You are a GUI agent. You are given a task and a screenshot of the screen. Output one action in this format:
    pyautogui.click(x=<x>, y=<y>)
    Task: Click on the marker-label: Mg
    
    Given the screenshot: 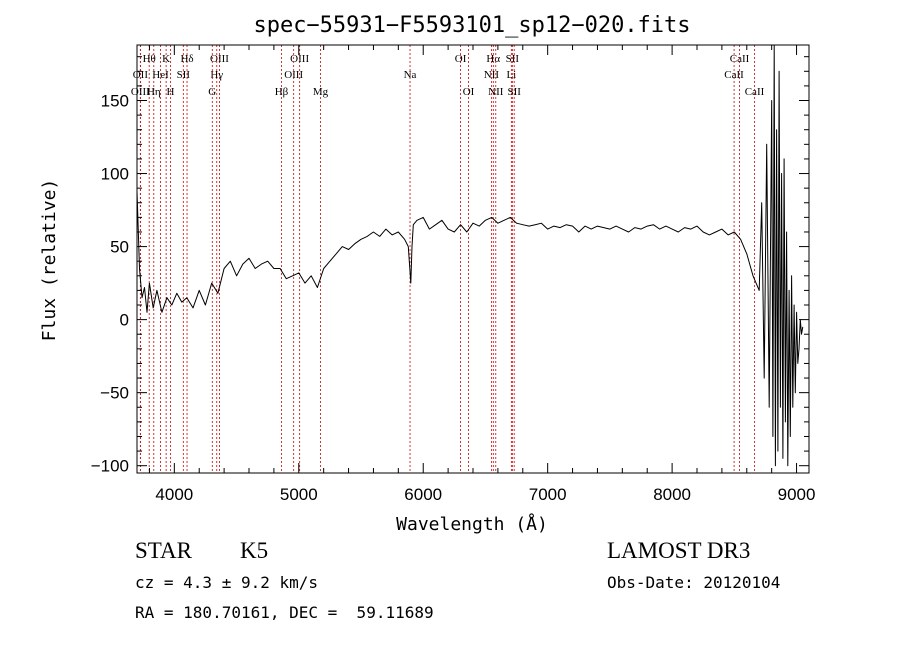 What is the action you would take?
    pyautogui.click(x=321, y=92)
    